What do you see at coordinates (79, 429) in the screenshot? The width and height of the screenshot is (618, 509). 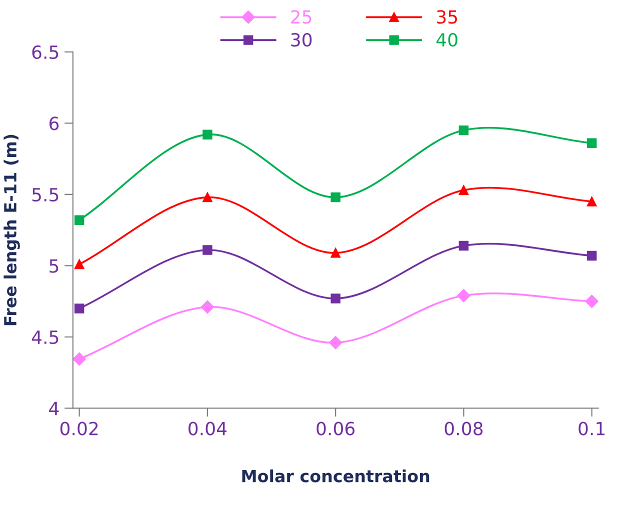 I see `x-tick-label: 0.02` at bounding box center [79, 429].